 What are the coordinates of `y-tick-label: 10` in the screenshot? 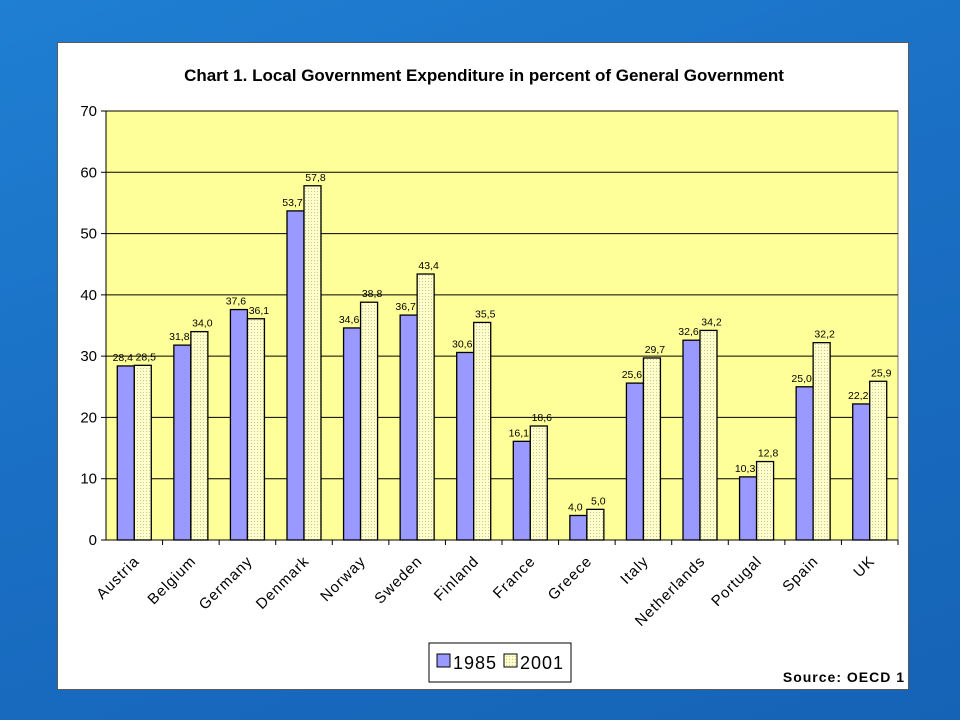 It's located at (88, 479).